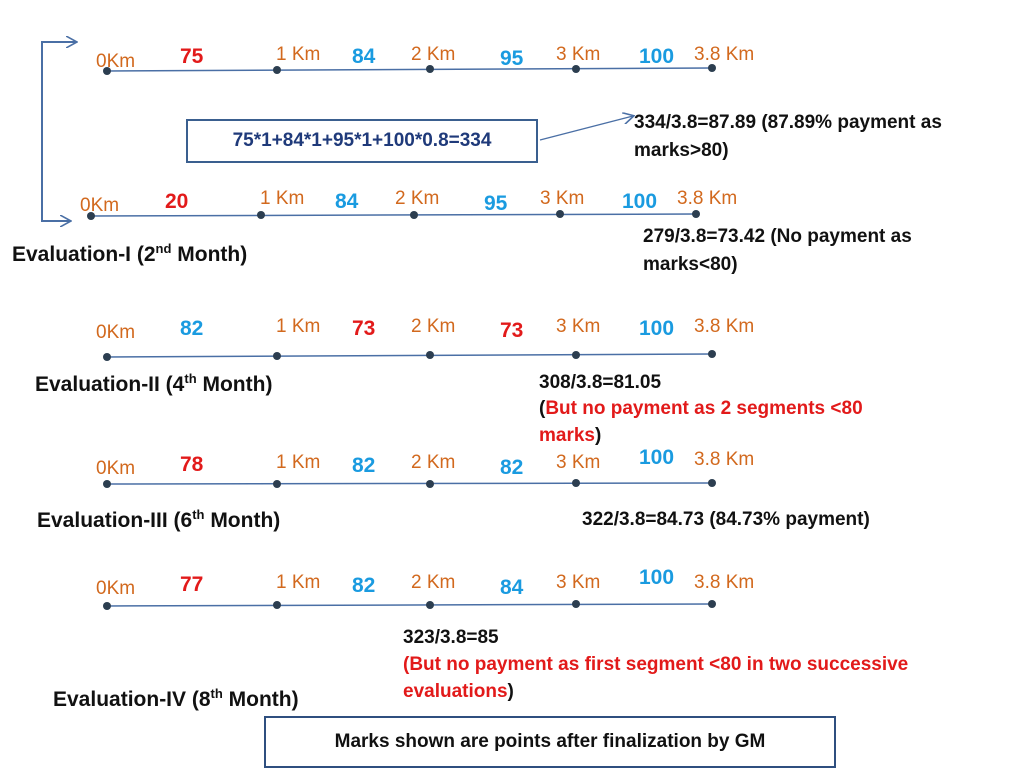  Describe the element at coordinates (600, 382) in the screenshot. I see `result-eval2-line1: 308/3.8=81.05` at that location.